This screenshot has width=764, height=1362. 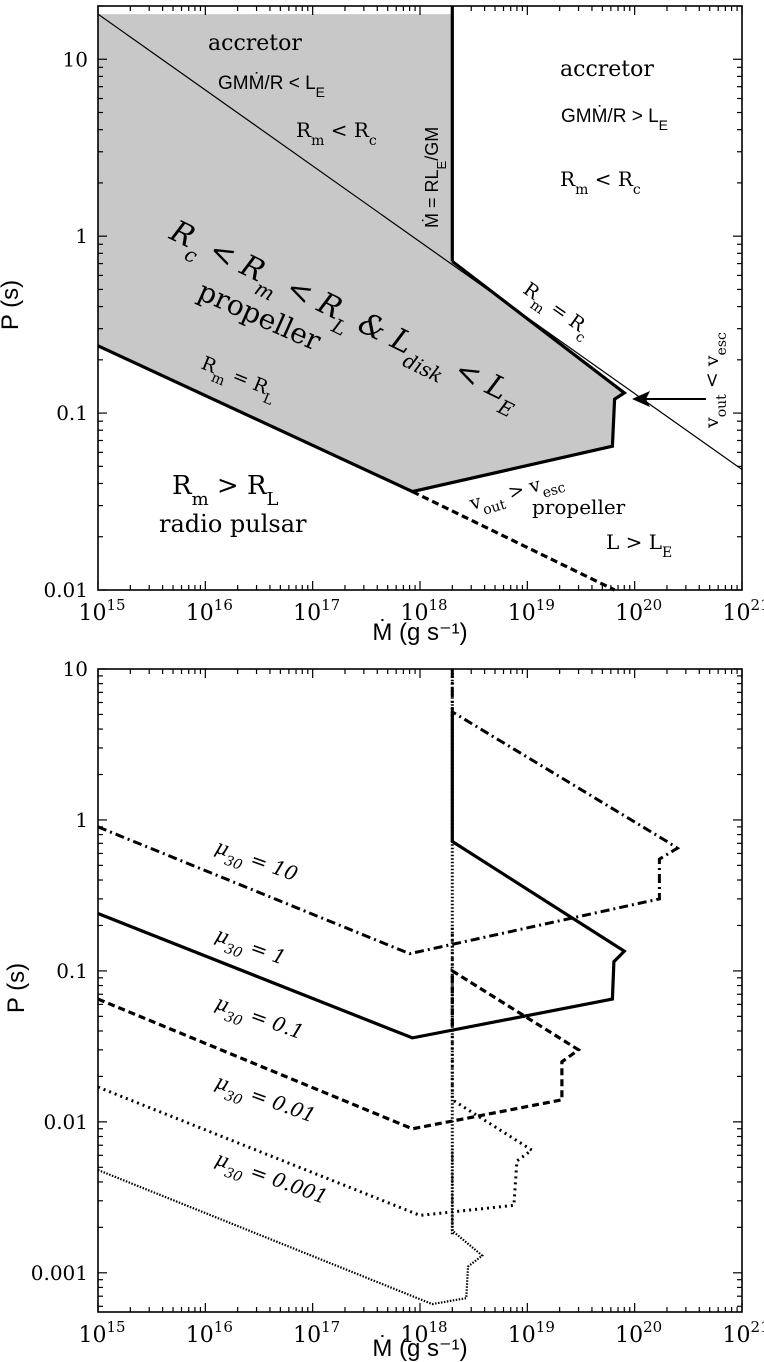 What do you see at coordinates (638, 1333) in the screenshot?
I see `bottom-xtick-label: 1020` at bounding box center [638, 1333].